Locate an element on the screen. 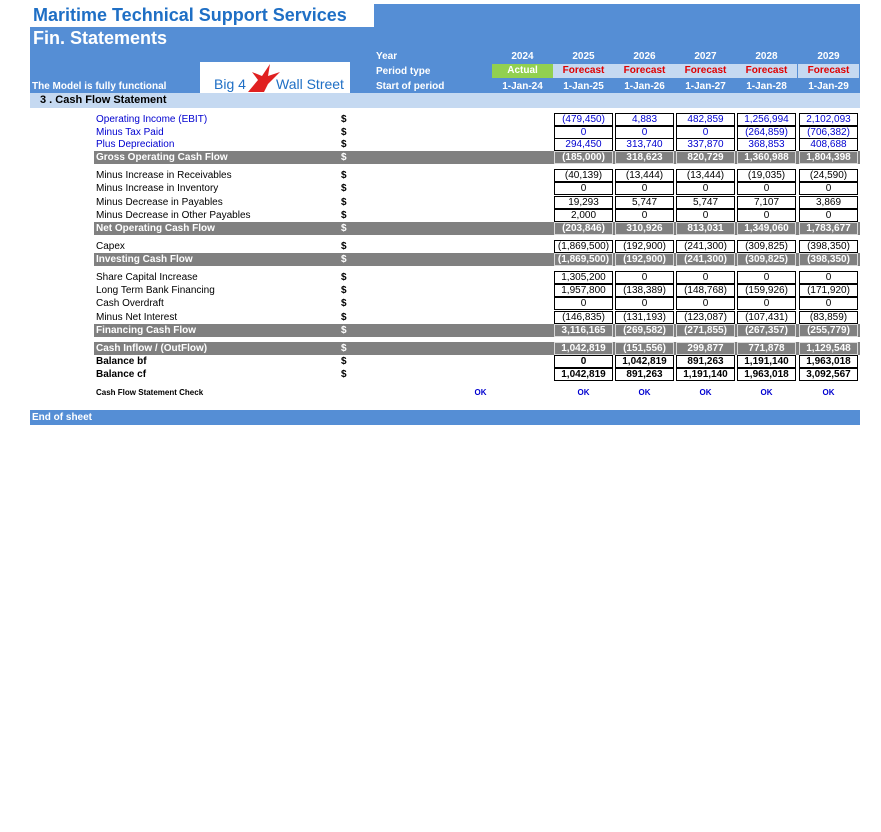 Image resolution: width=881 pixels, height=832 pixels. cell: 1,042,819 is located at coordinates (583, 348).